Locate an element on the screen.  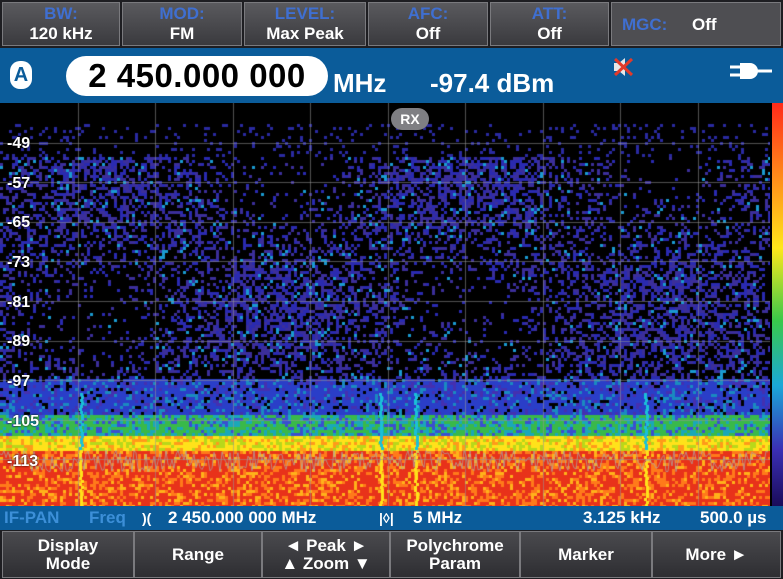
display-mode-indicator: IF-PAN is located at coordinates (32, 517).